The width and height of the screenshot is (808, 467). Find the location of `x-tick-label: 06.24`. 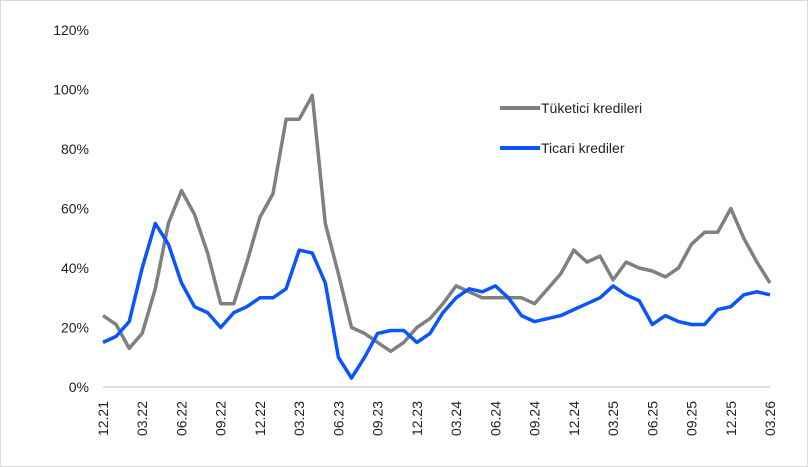

x-tick-label: 06.24 is located at coordinates (495, 418).